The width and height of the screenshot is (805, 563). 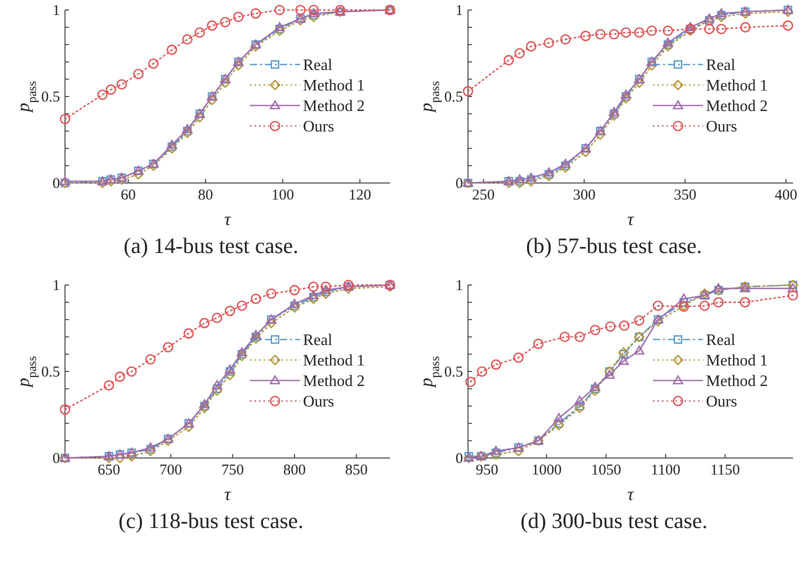 What do you see at coordinates (171, 470) in the screenshot?
I see `x-tick-label: 700` at bounding box center [171, 470].